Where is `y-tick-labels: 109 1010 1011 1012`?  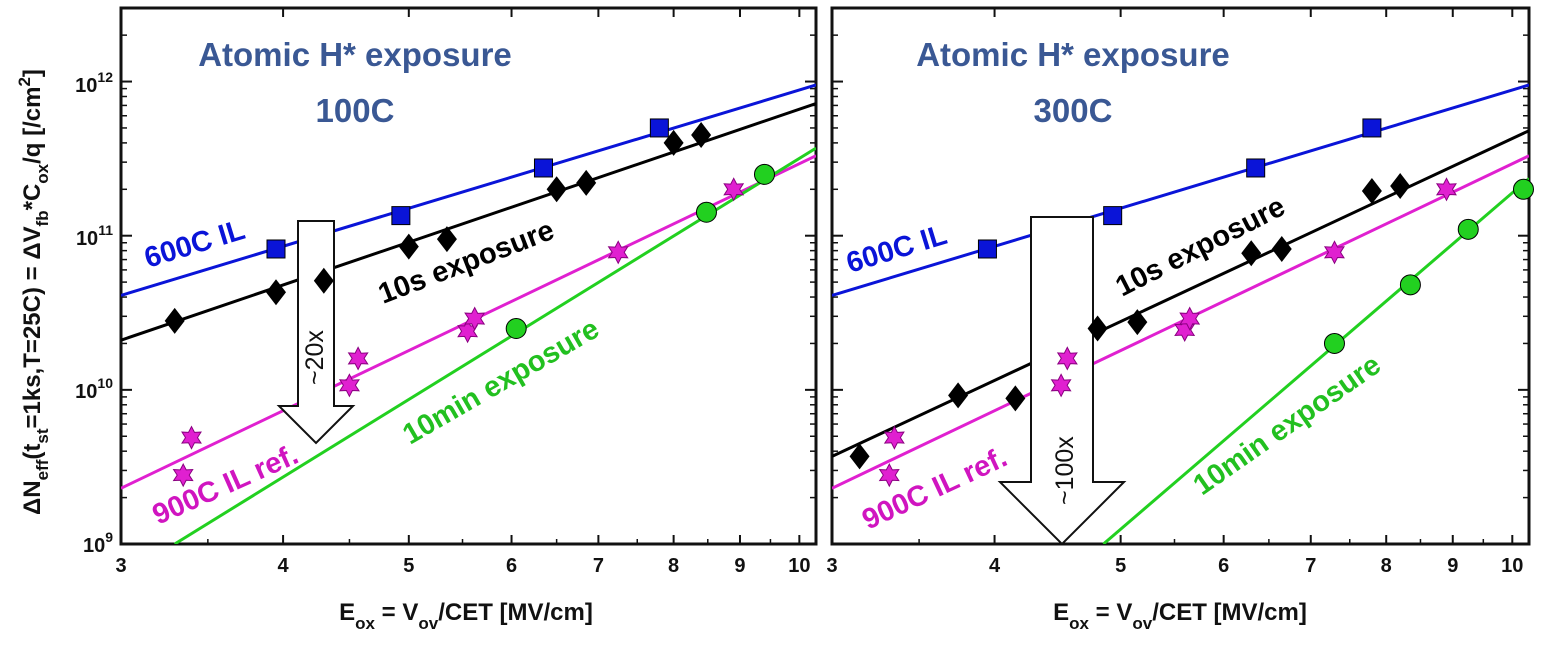 y-tick-labels: 109 1010 1011 1012 is located at coordinates (94, 313).